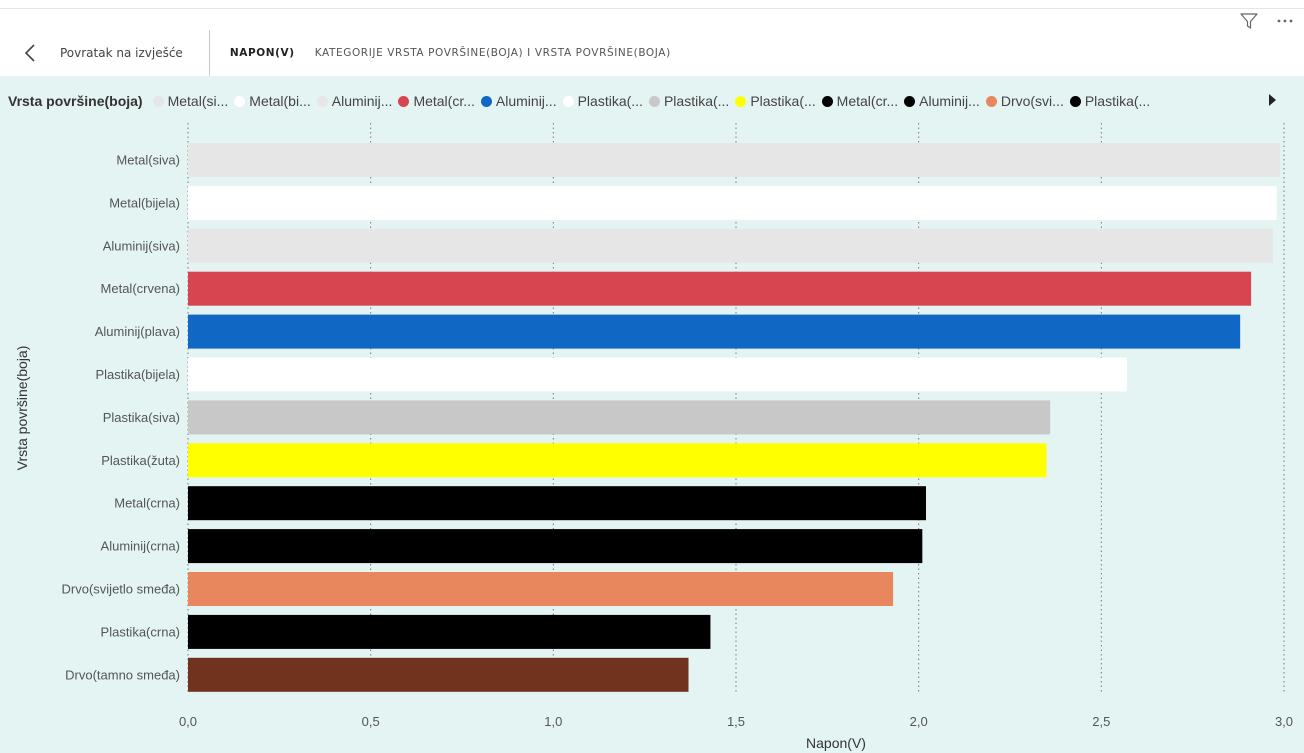  I want to click on chevron-left-icon, so click(34, 53).